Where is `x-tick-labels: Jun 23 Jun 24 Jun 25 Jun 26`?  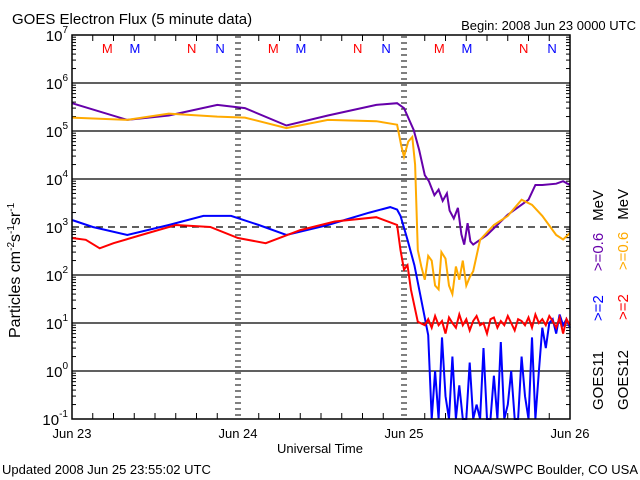
x-tick-labels: Jun 23 Jun 24 Jun 25 Jun 26 is located at coordinates (320, 433).